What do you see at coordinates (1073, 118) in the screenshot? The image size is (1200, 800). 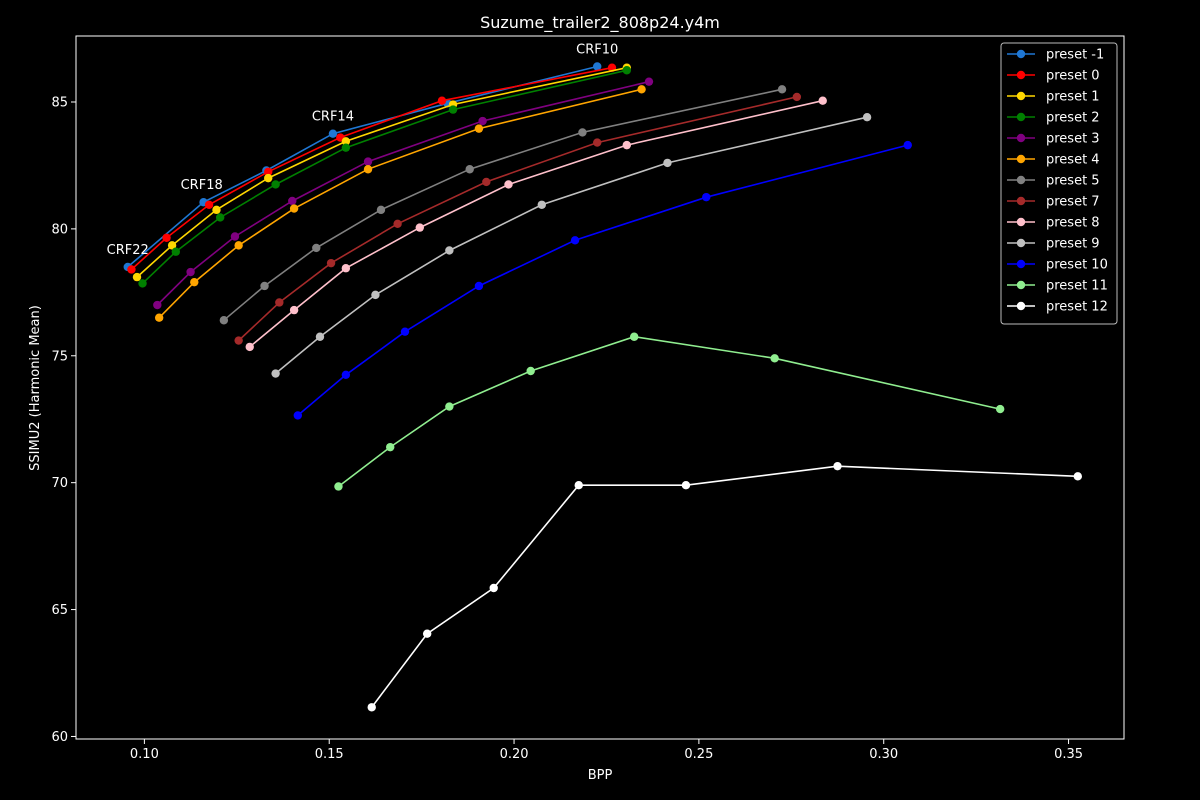 I see `legend-label: preset 2` at bounding box center [1073, 118].